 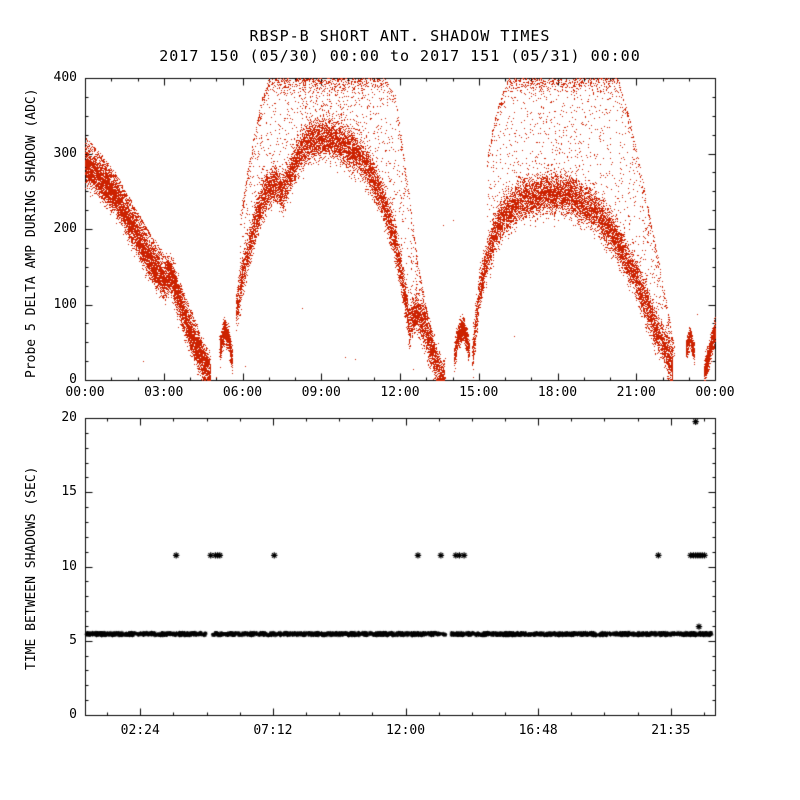 I want to click on bottom-y-tick-label: 5, so click(x=73, y=640).